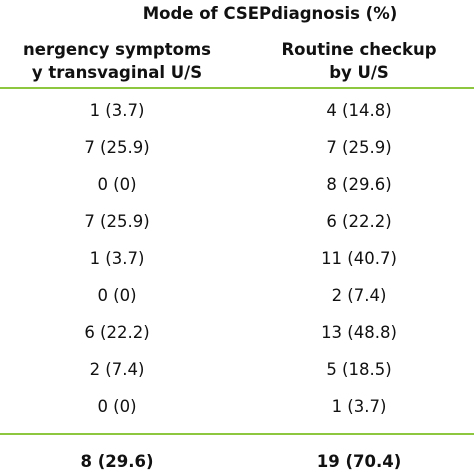 This screenshot has height=474, width=474. Describe the element at coordinates (359, 461) in the screenshot. I see `total-cell: 19 (70.4)` at that location.